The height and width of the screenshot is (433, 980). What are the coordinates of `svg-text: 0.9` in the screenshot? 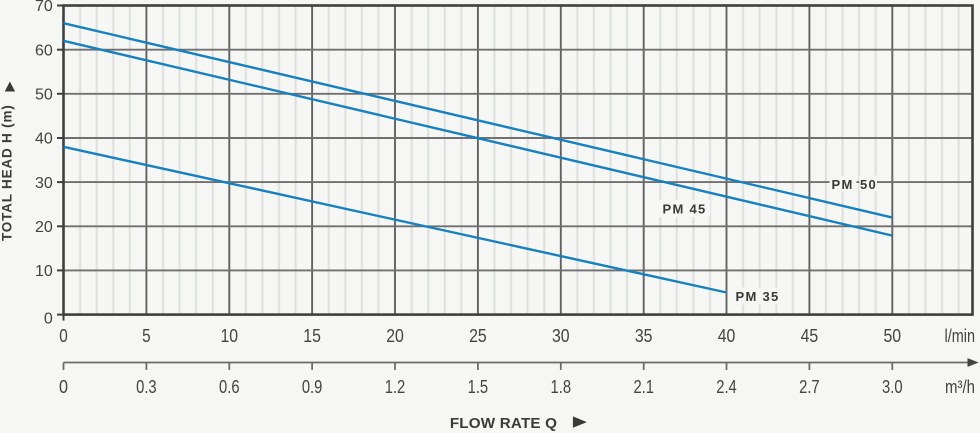 It's located at (312, 387).